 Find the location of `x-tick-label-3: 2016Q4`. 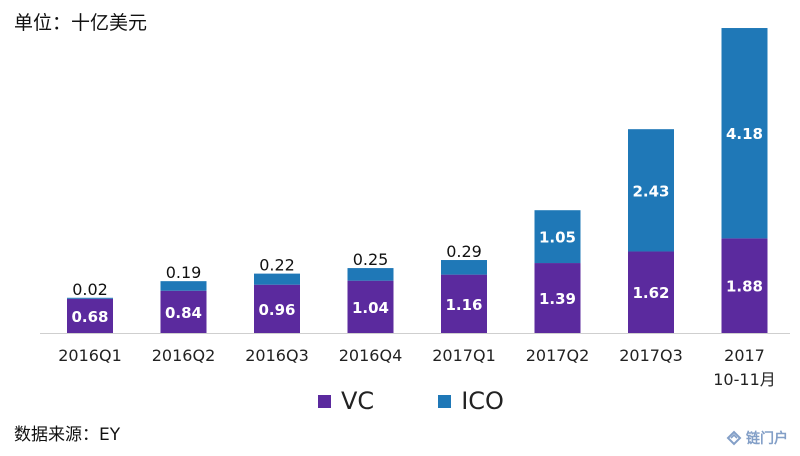

x-tick-label-3: 2016Q4 is located at coordinates (371, 355).